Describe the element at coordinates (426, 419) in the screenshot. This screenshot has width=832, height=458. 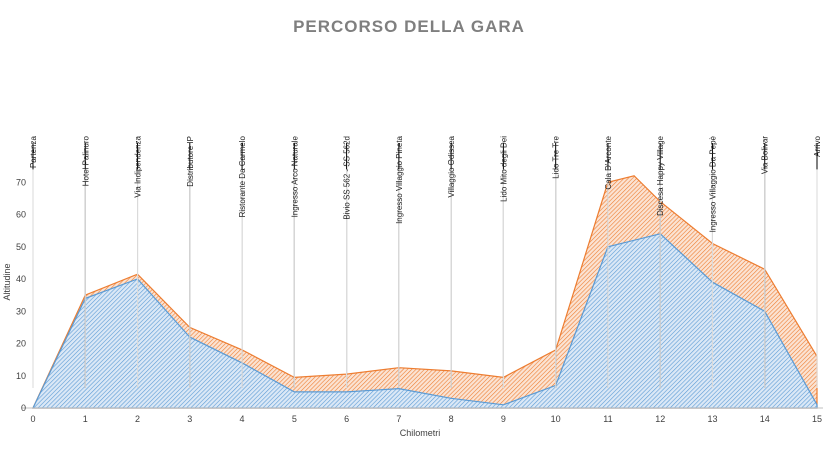
I see `x-tick-labels: 0 1 2 3 4 5 6 7 8 9 10 11 12 13 14 15` at that location.